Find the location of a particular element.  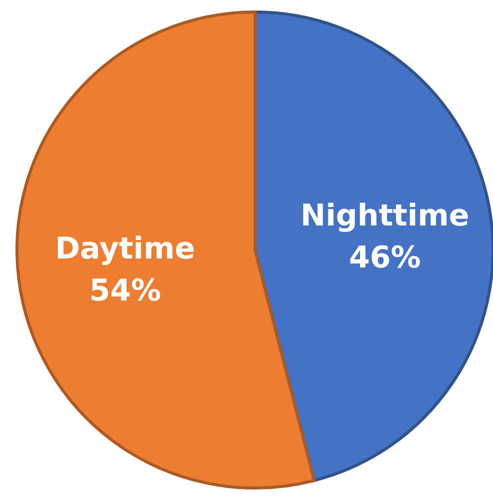

slice-label: Nighttime is located at coordinates (385, 216).